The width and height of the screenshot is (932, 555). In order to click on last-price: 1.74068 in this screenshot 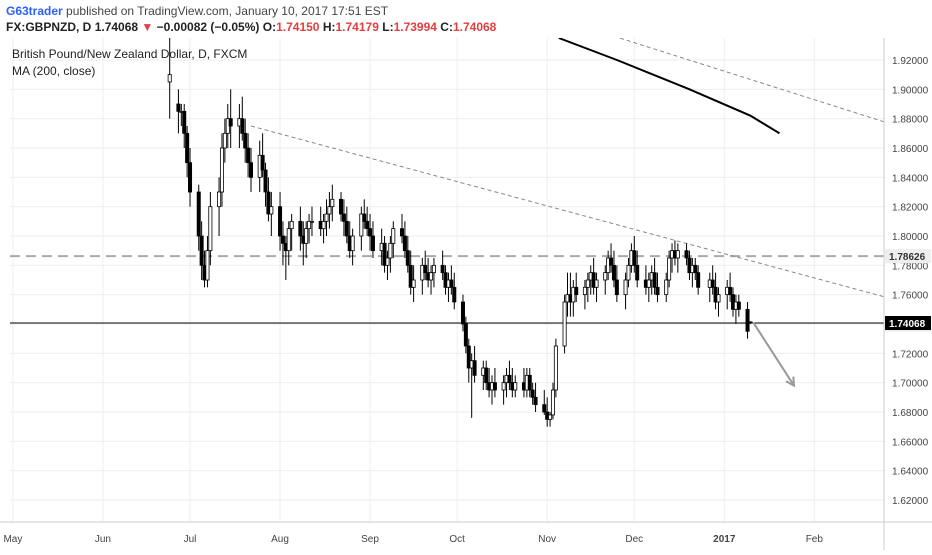, I will do `click(116, 27)`.